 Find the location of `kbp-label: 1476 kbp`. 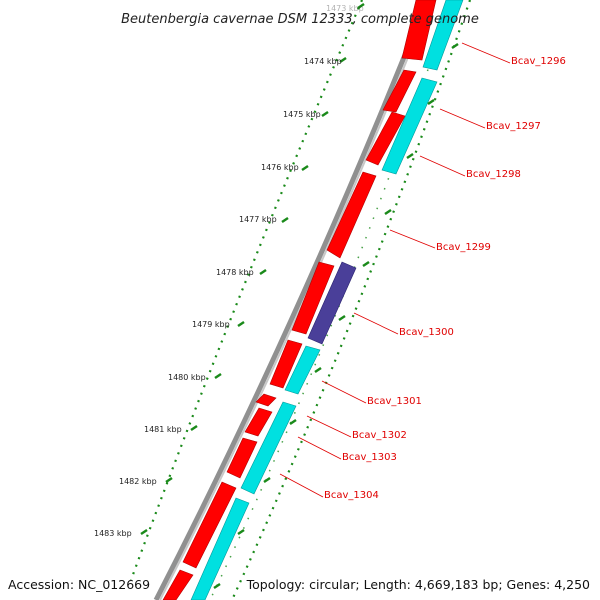

kbp-label: 1476 kbp is located at coordinates (280, 167).